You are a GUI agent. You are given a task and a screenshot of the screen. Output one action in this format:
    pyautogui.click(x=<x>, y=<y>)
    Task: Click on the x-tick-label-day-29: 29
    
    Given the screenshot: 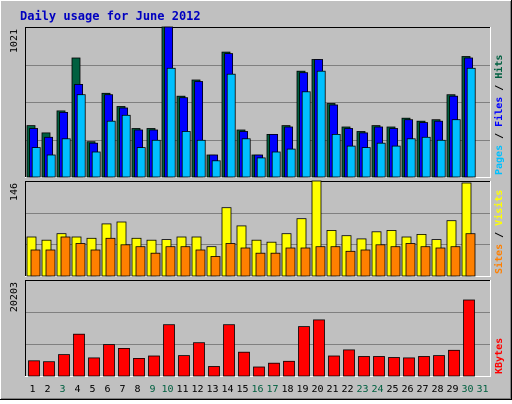 What is the action you would take?
    pyautogui.click(x=452, y=389)
    